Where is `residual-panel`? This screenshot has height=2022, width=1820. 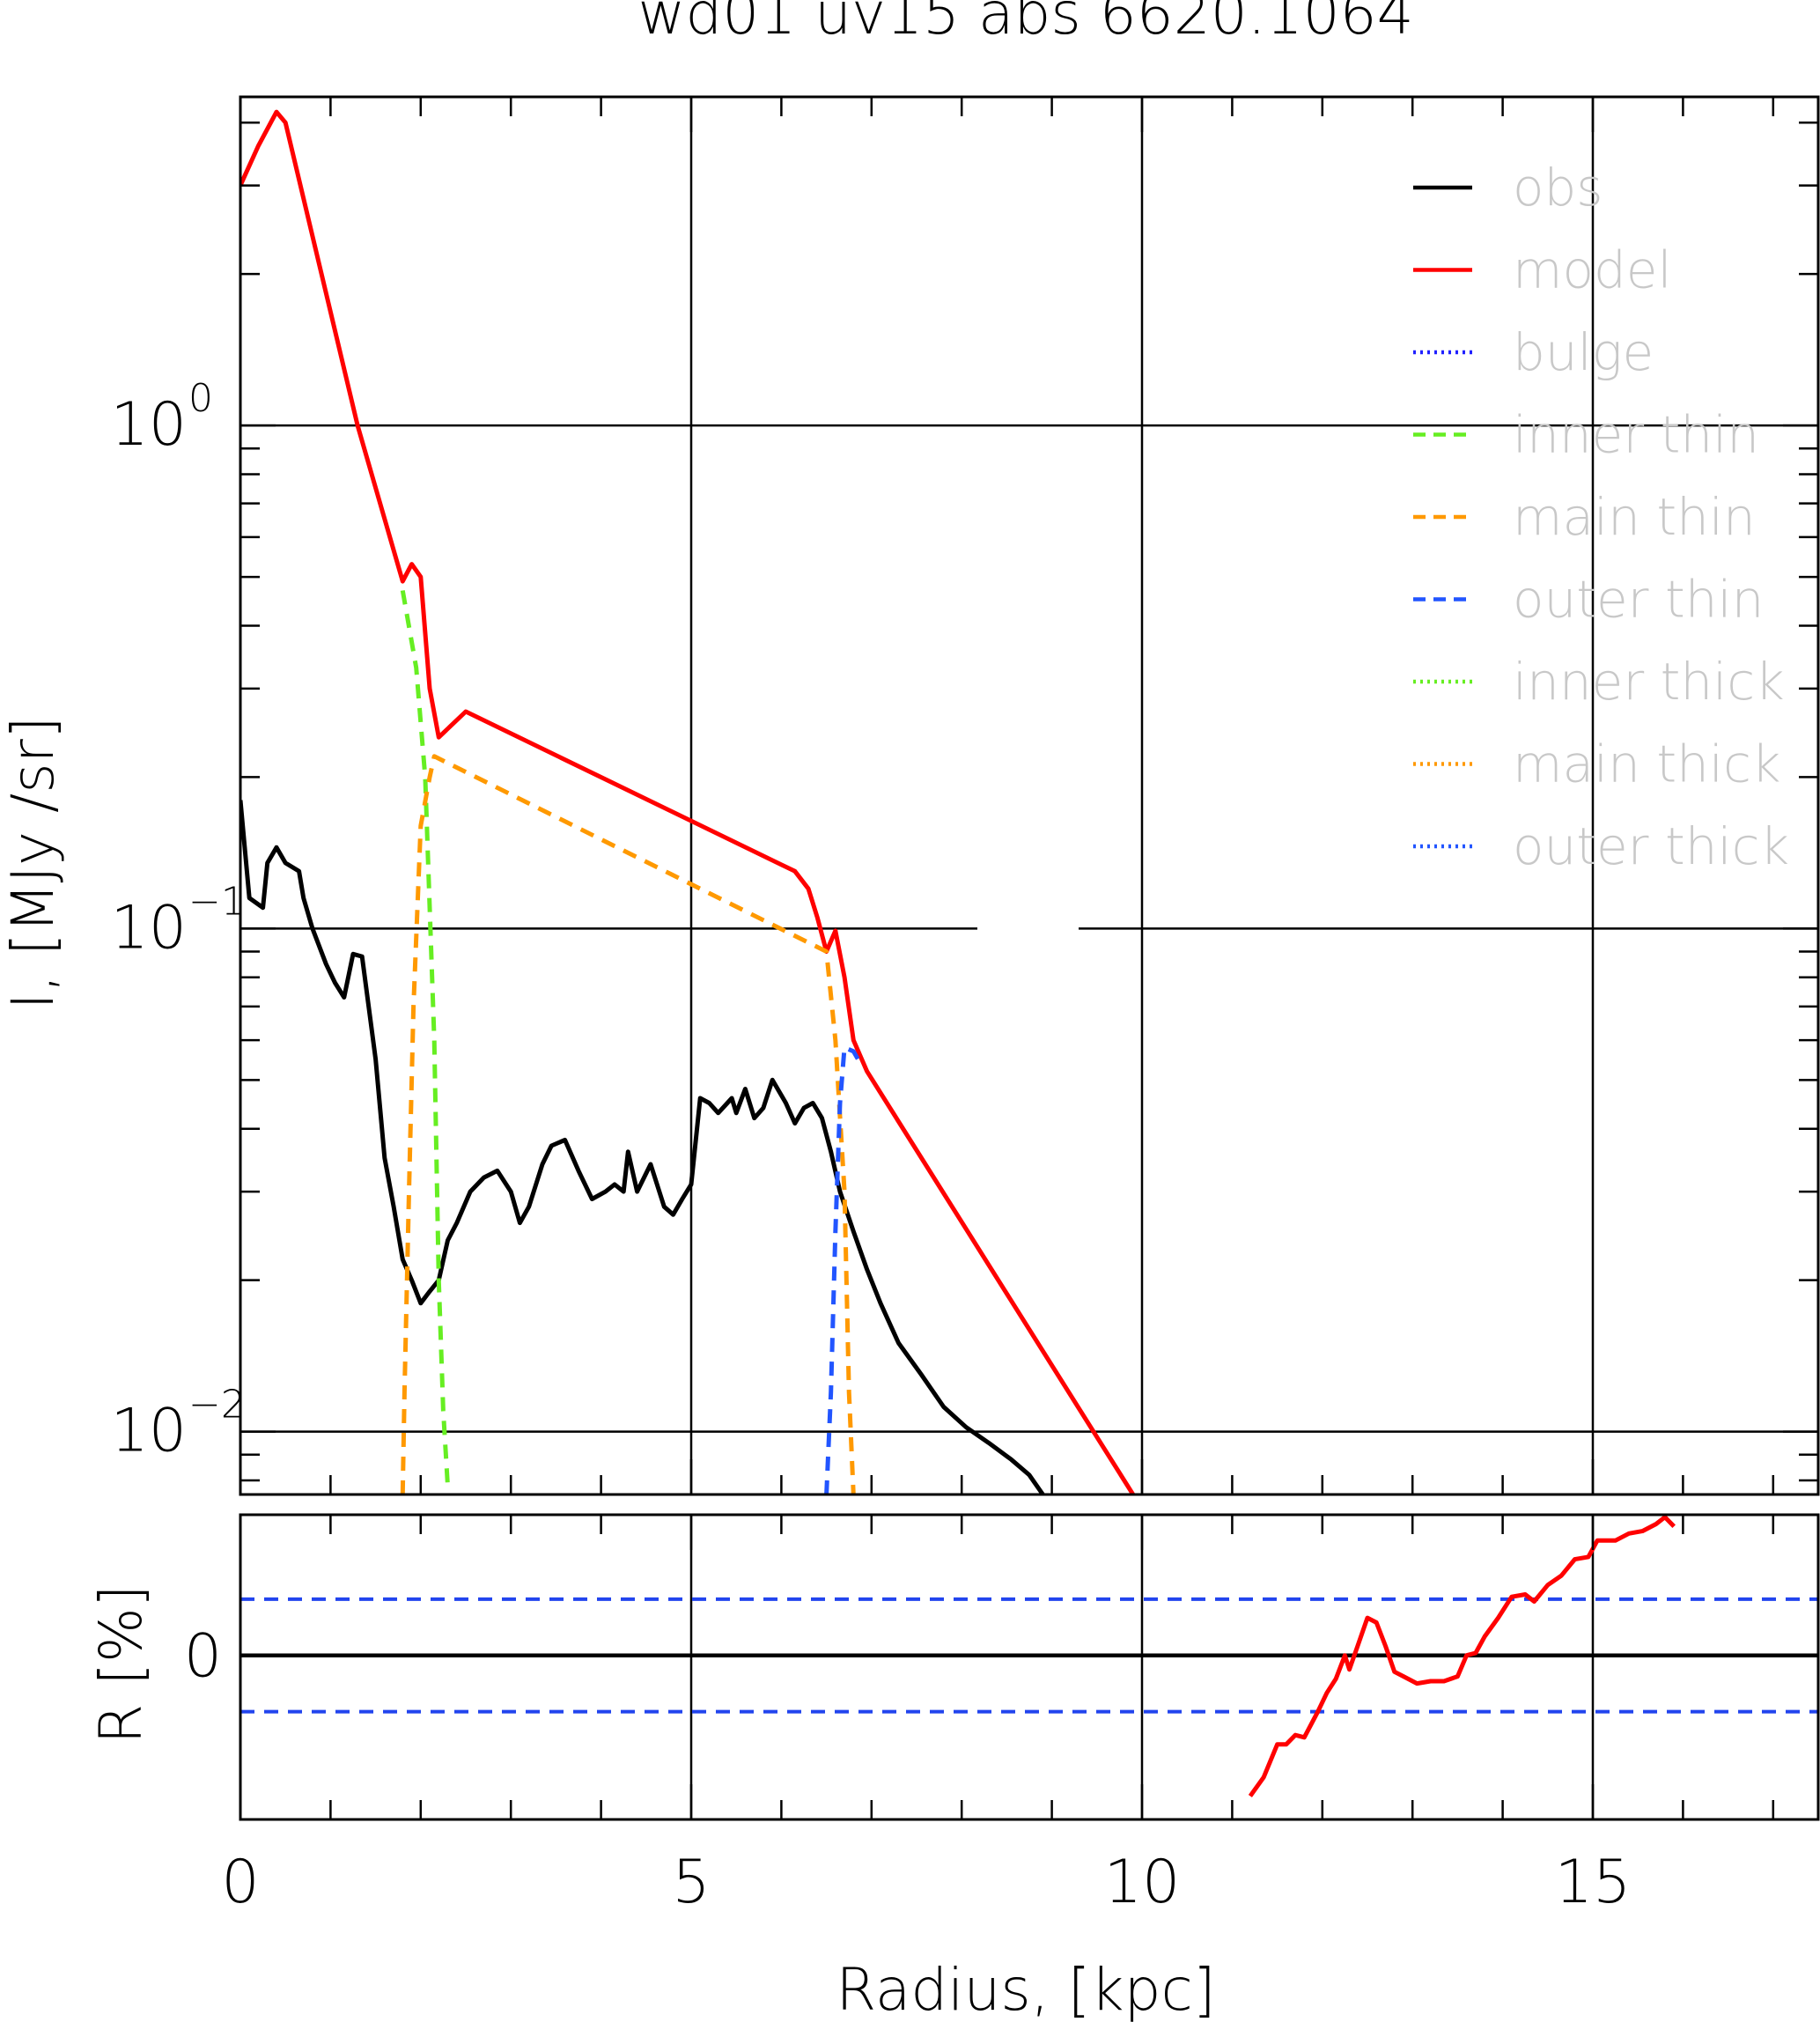 residual-panel is located at coordinates (1029, 1667).